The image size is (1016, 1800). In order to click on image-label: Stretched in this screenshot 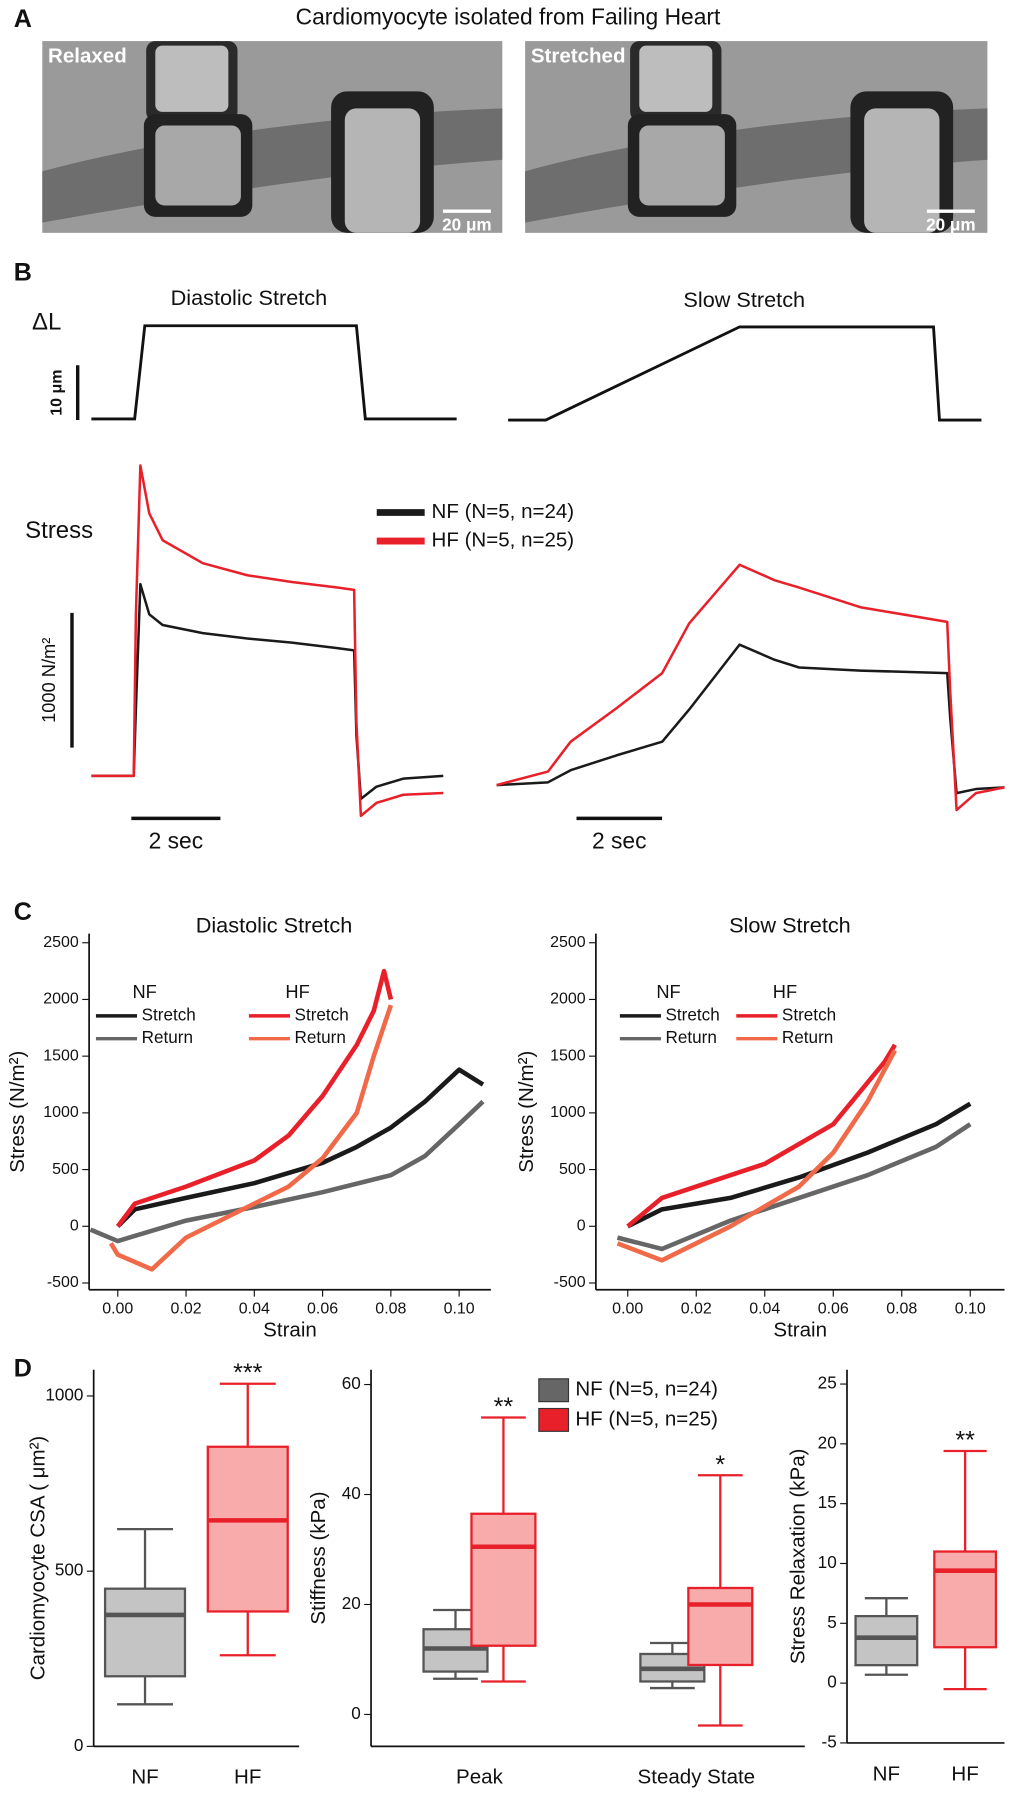, I will do `click(578, 55)`.